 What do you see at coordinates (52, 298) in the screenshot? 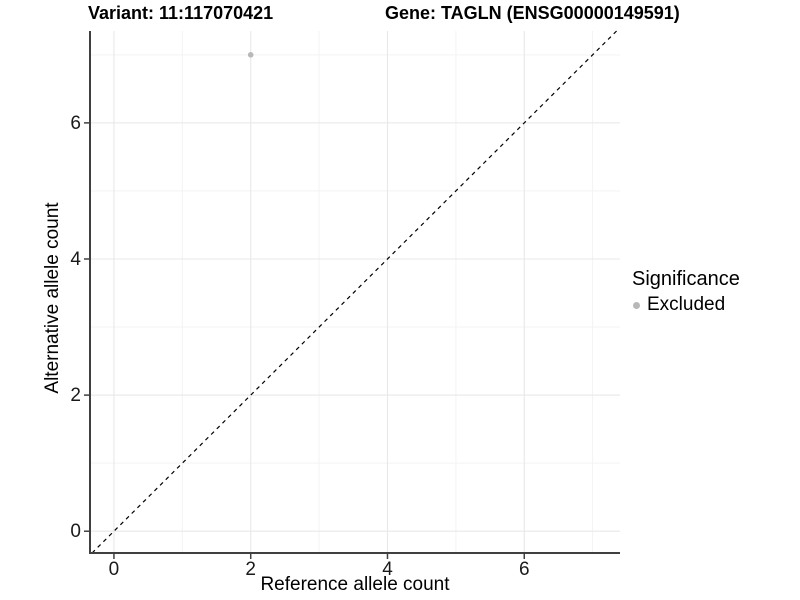
I see `y-axis-title: Alternative allele count` at bounding box center [52, 298].